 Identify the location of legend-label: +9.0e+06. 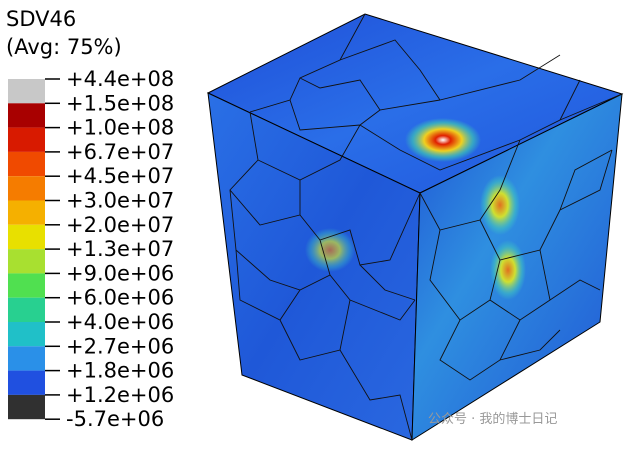
(120, 273).